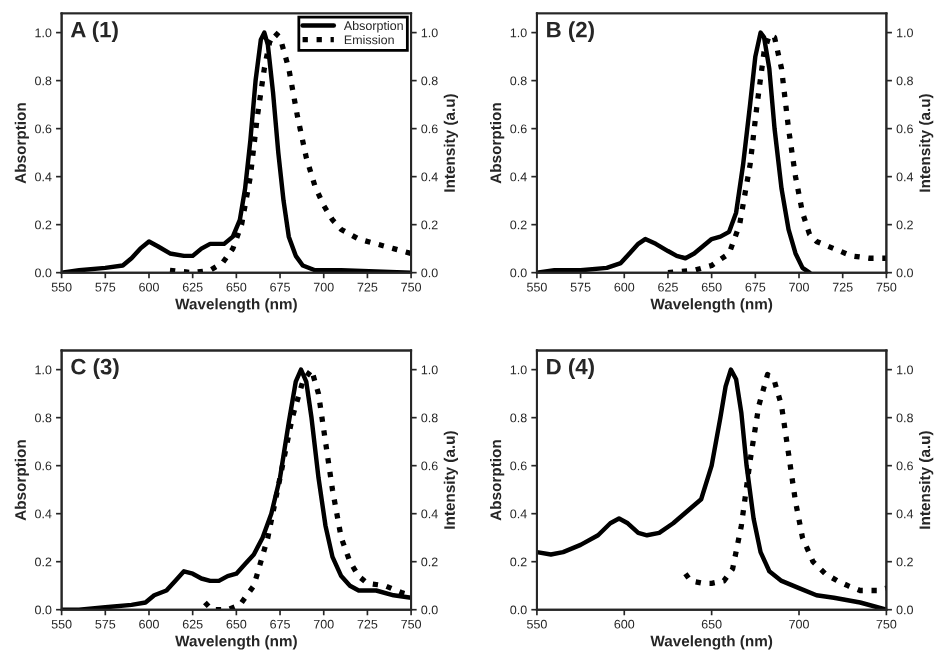 The height and width of the screenshot is (670, 948). Describe the element at coordinates (570, 368) in the screenshot. I see `chart-title: D (4)` at that location.